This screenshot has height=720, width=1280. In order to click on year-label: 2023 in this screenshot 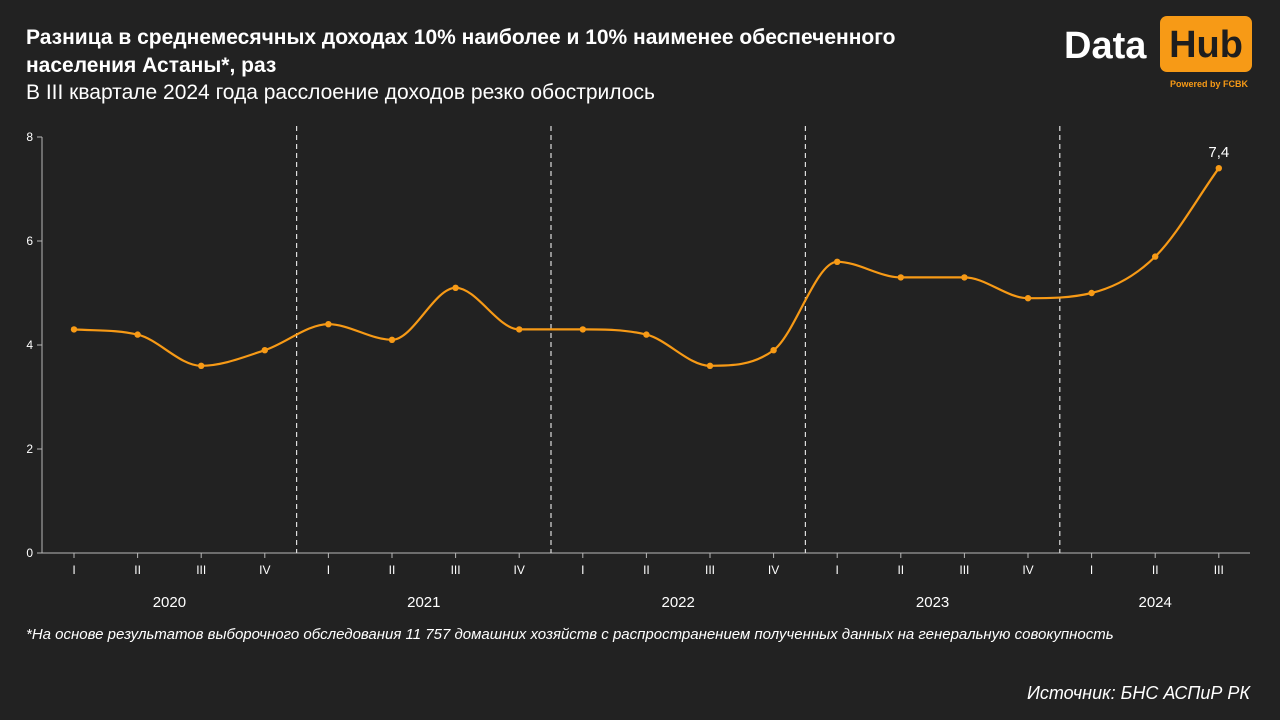, I will do `click(932, 602)`.